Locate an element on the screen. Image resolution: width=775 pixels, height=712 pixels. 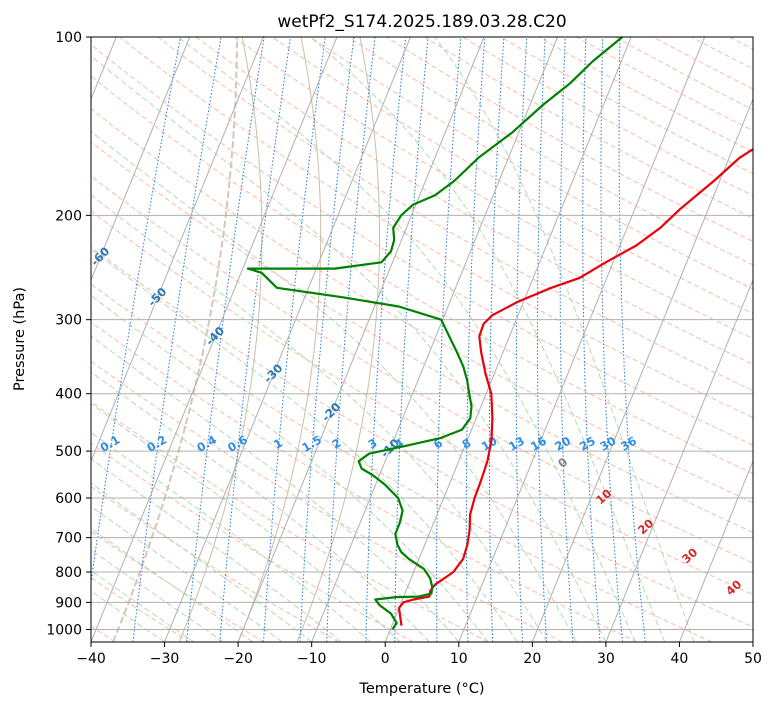
chart-title: wetPf2_S174.2025.189.03.28.C20 is located at coordinates (421, 22).